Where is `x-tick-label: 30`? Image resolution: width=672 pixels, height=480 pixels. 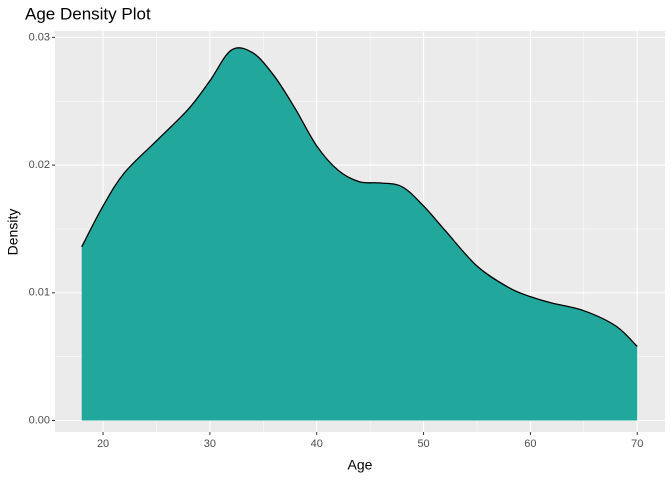 x-tick-label: 30 is located at coordinates (210, 444).